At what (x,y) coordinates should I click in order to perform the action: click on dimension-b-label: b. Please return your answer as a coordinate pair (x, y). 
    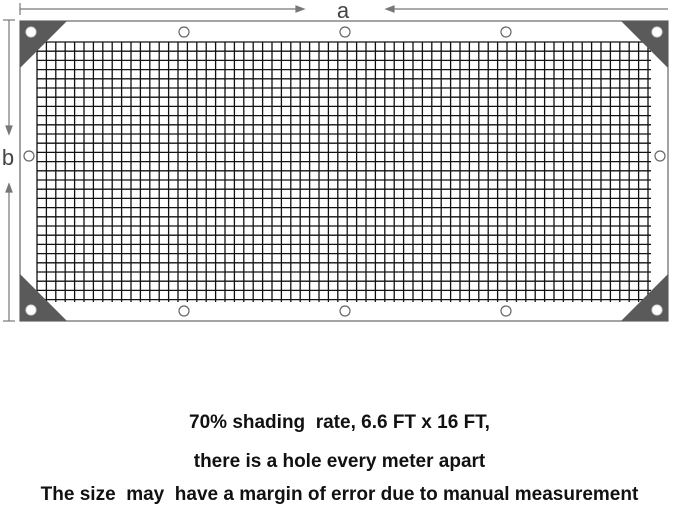
    Looking at the image, I should click on (8, 157).